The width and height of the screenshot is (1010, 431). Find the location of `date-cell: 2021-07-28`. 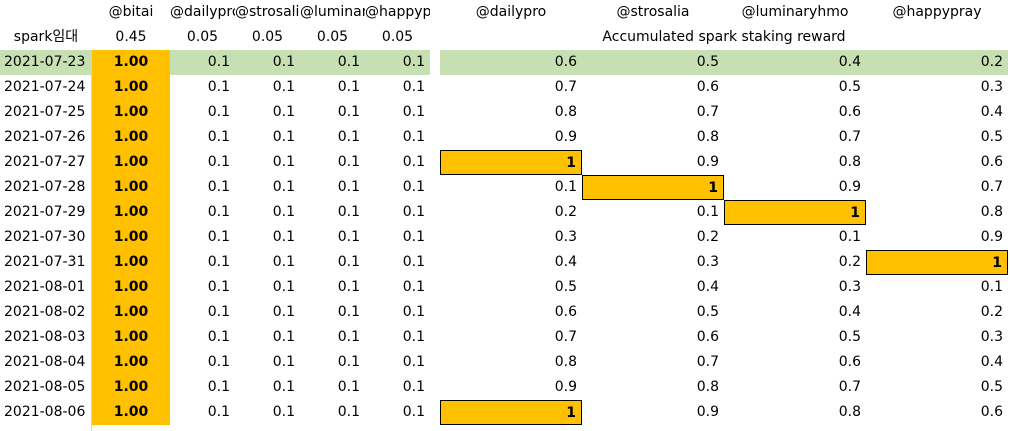

date-cell: 2021-07-28 is located at coordinates (45, 187).